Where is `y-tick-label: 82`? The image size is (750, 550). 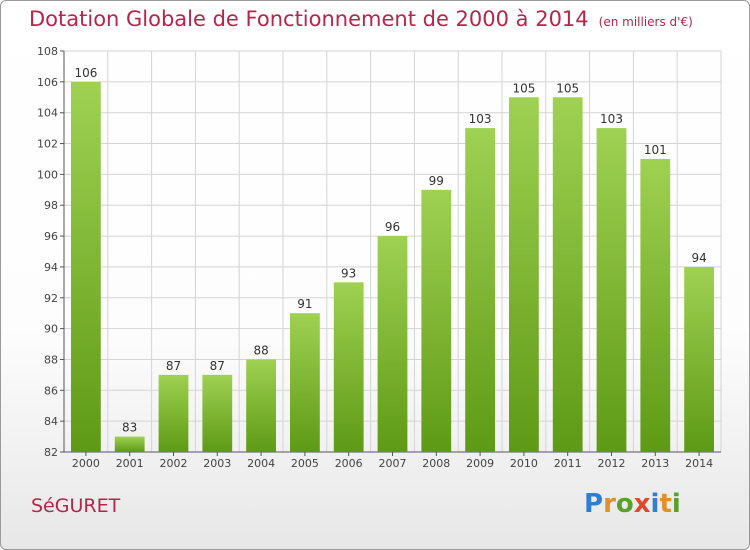
y-tick-label: 82 is located at coordinates (51, 452).